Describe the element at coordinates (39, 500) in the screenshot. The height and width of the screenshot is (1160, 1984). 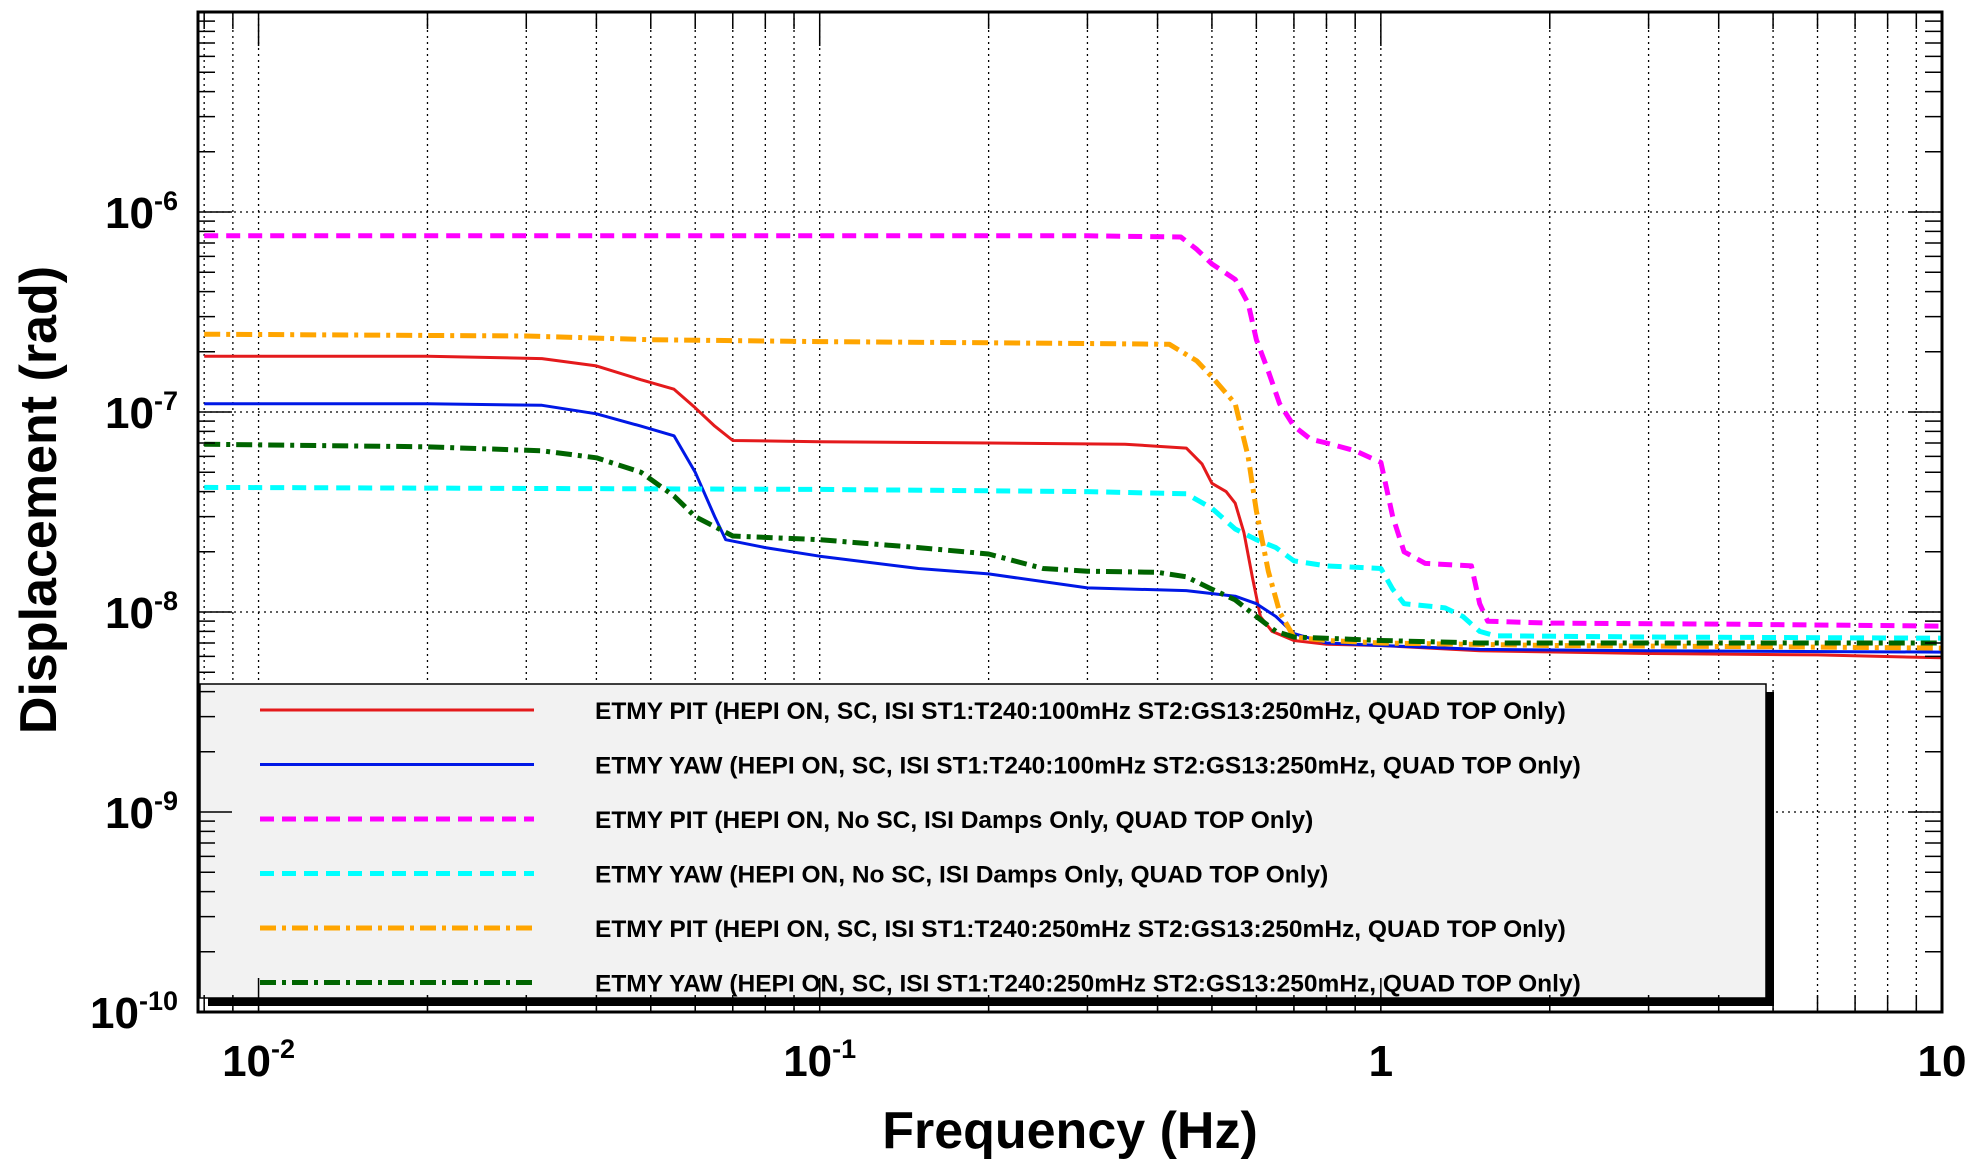
I see `y-axis-title: Displacement (rad)` at that location.